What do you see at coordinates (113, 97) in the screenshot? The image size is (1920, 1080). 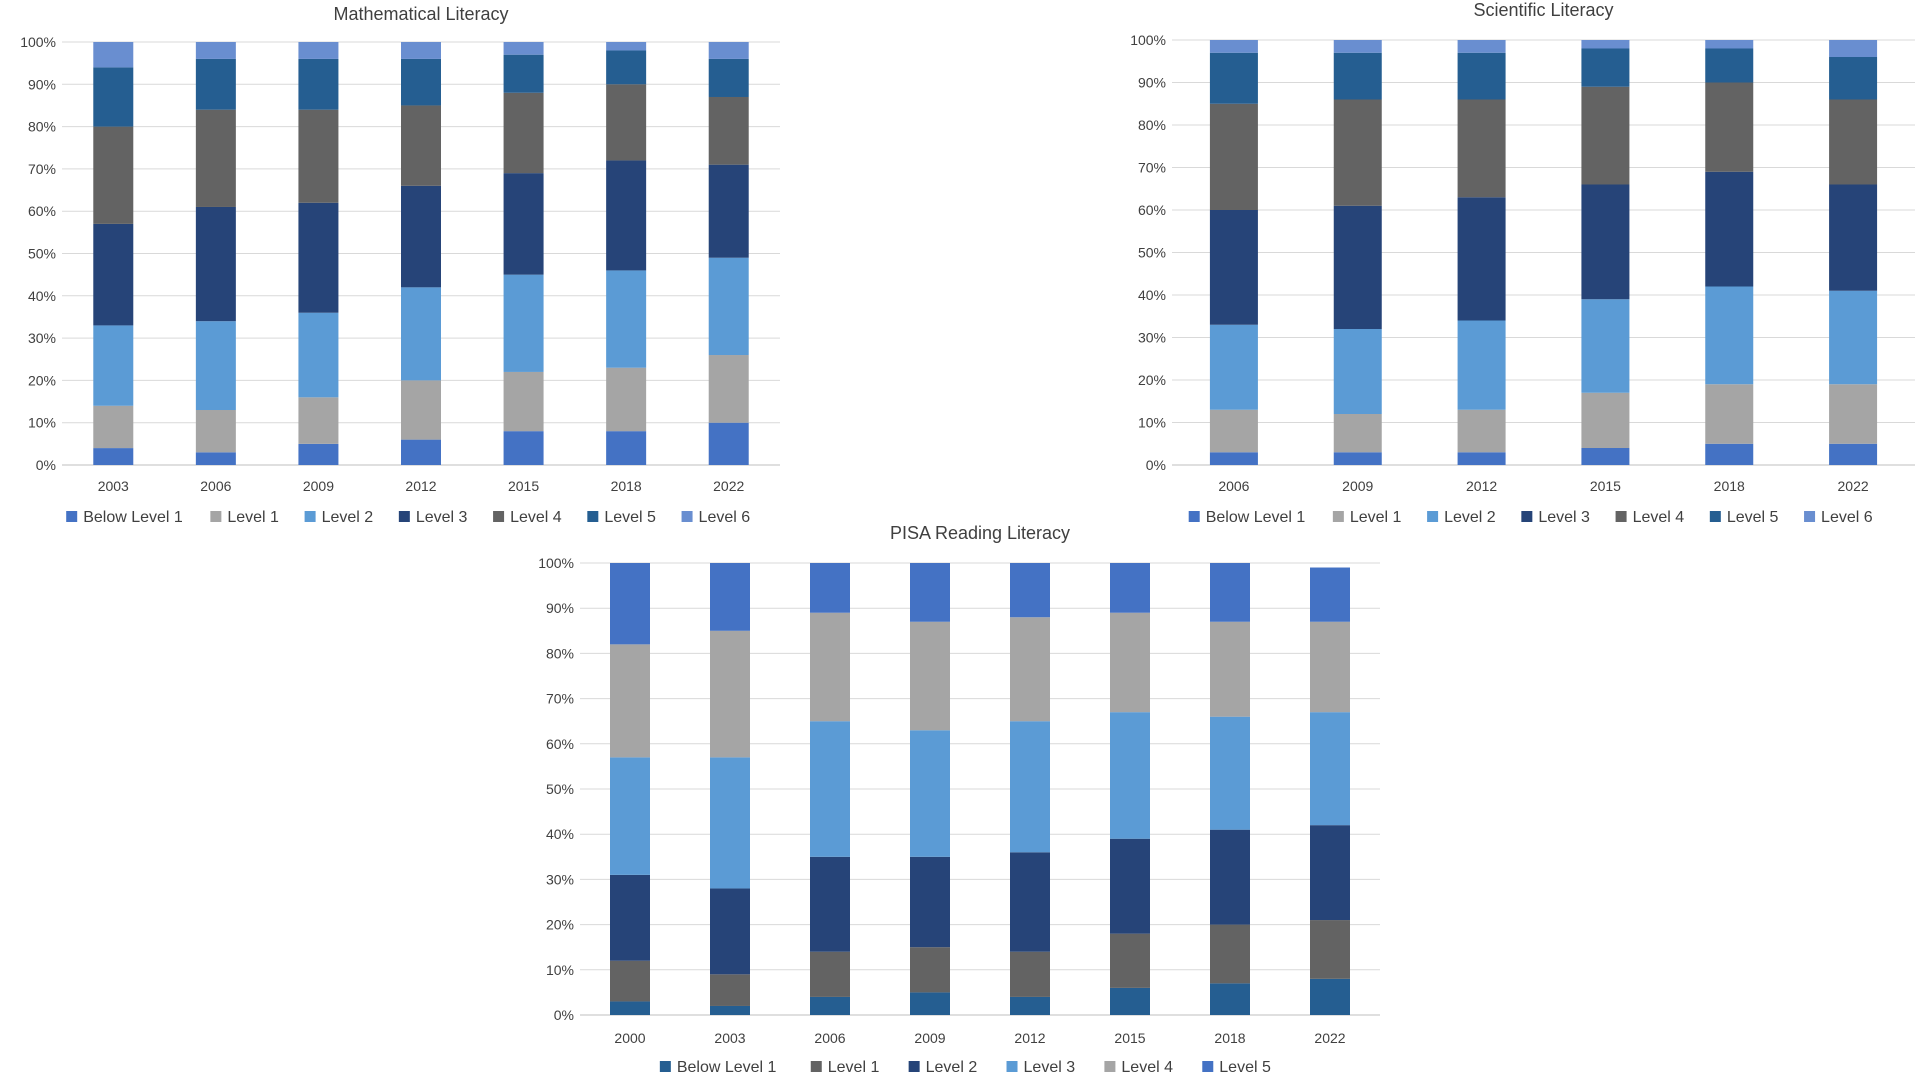 I see `bar-segment-level-5-2003` at bounding box center [113, 97].